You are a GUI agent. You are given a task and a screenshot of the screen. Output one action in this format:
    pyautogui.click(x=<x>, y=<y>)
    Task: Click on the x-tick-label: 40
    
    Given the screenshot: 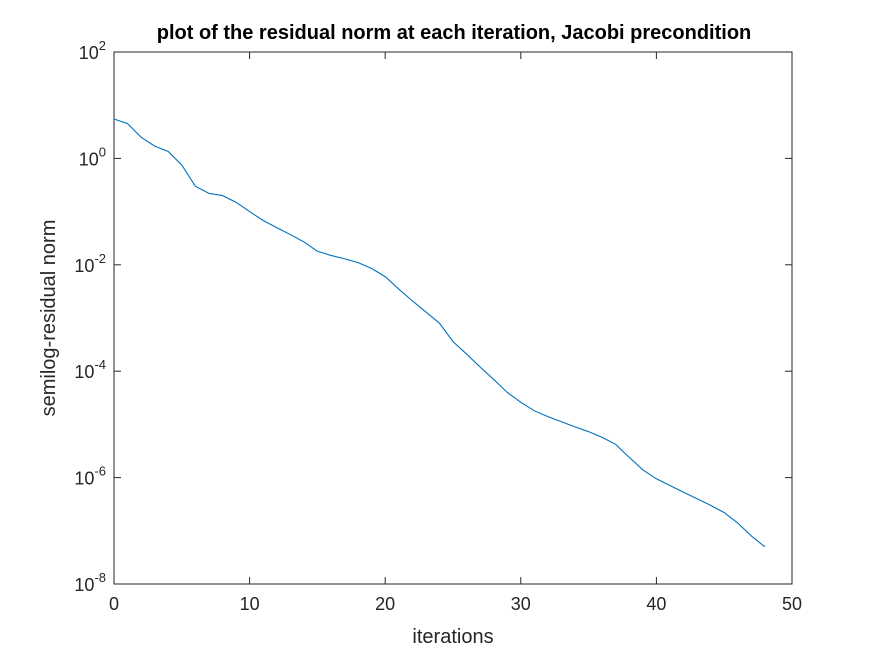 What is the action you would take?
    pyautogui.click(x=656, y=604)
    